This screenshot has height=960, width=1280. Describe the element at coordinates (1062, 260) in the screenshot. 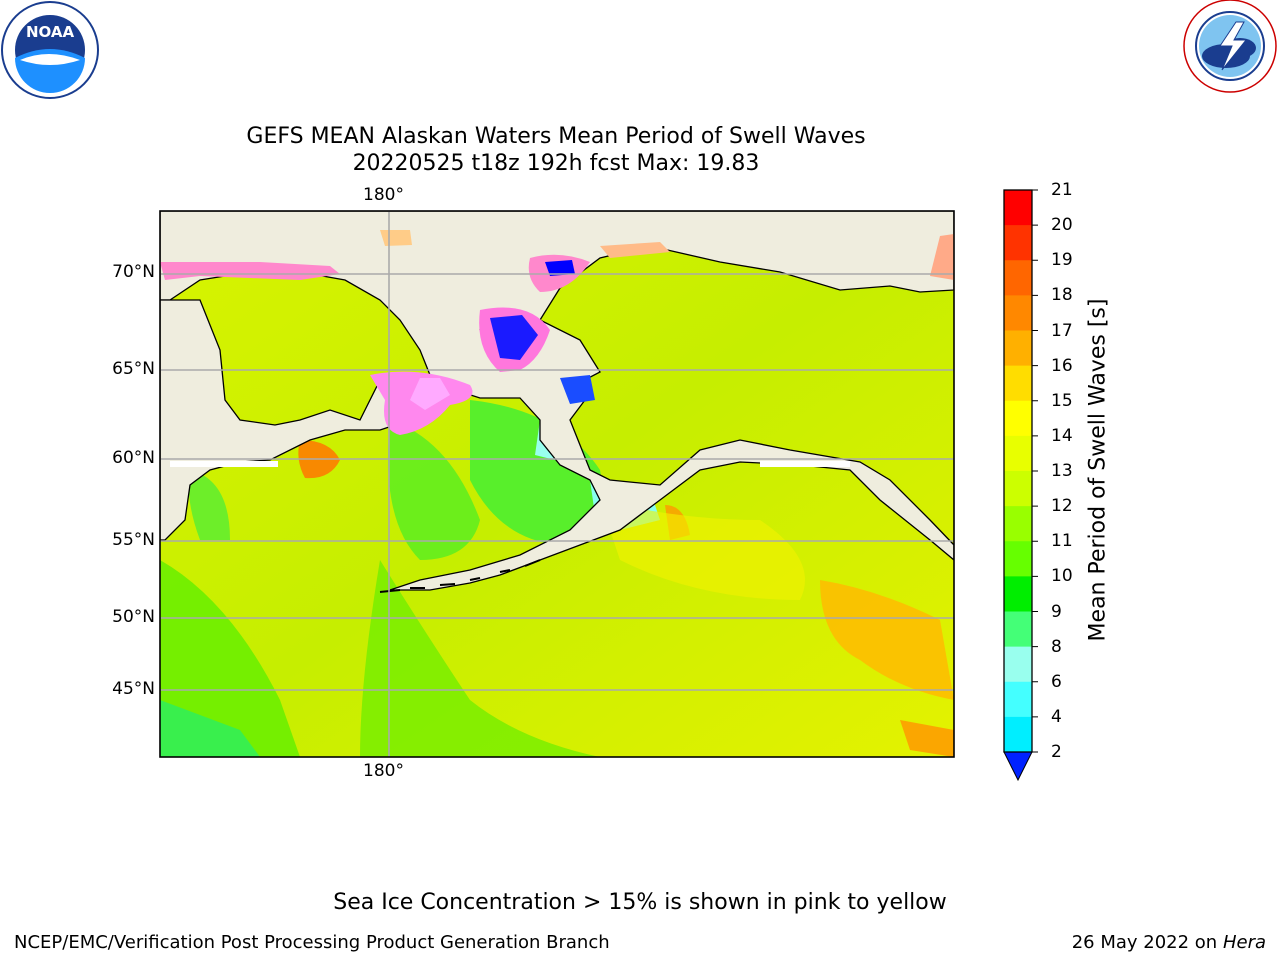

I see `colorbar-tick-label: 19` at that location.